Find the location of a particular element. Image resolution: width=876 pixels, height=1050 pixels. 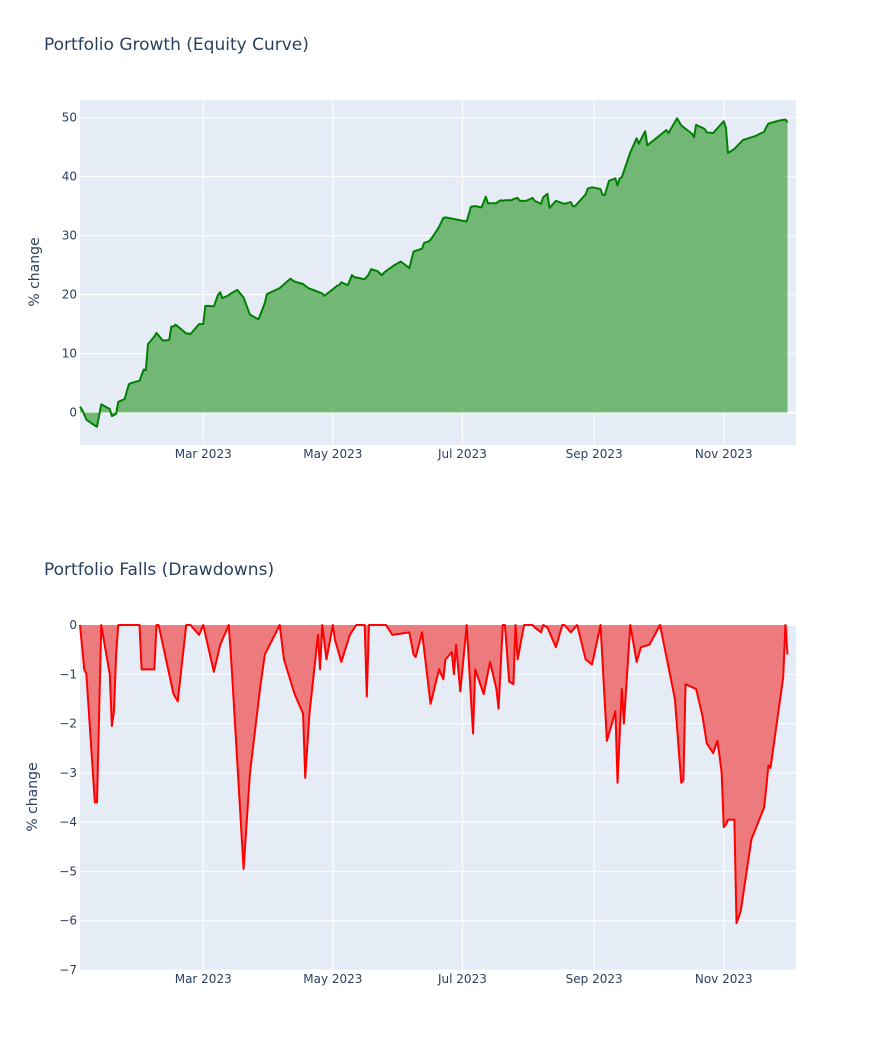

equity-x-tick-labels: Mar 2023 May 2023 Jul 2023 Sep 2023 Nov 2023 is located at coordinates (464, 454).